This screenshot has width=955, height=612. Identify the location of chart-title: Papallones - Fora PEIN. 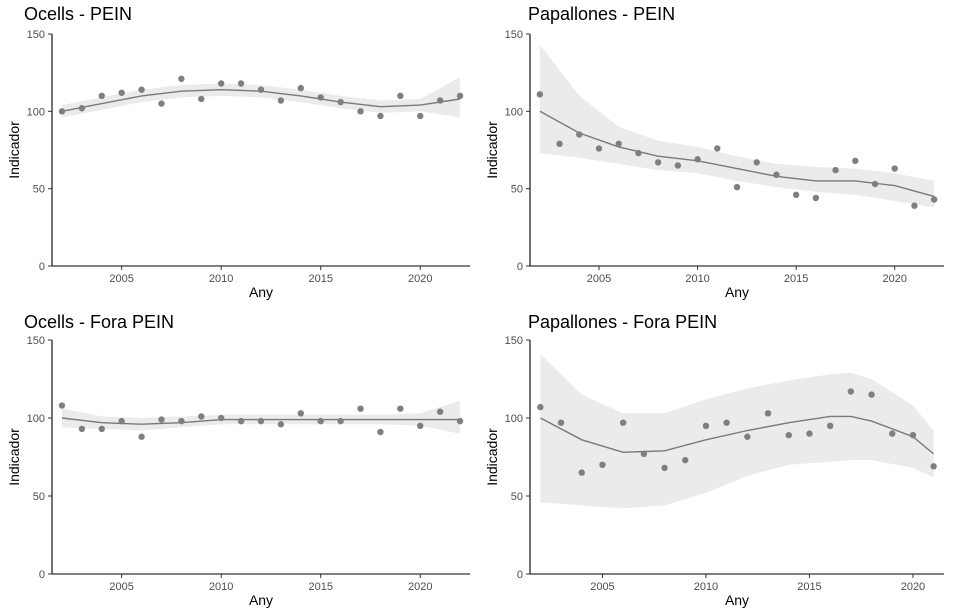
(623, 322).